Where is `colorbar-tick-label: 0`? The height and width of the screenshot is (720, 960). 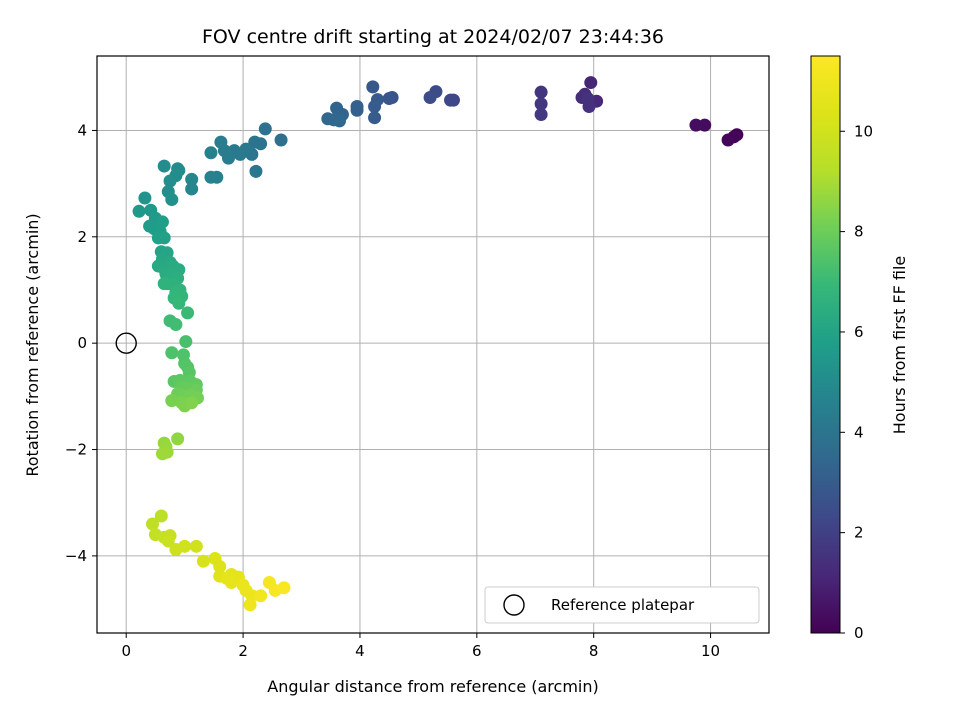
colorbar-tick-label: 0 is located at coordinates (859, 633).